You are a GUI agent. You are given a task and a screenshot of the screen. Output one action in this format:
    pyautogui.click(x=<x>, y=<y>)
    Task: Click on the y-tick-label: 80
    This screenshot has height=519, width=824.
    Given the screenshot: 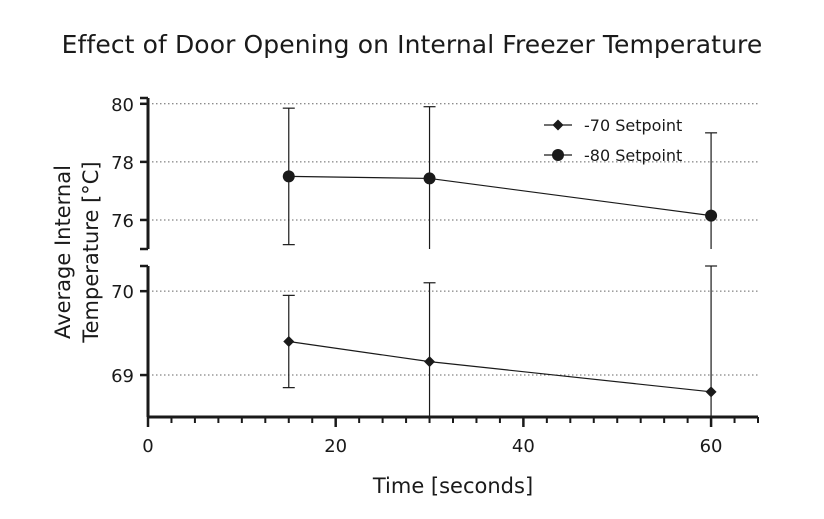 What is the action you would take?
    pyautogui.click(x=122, y=105)
    